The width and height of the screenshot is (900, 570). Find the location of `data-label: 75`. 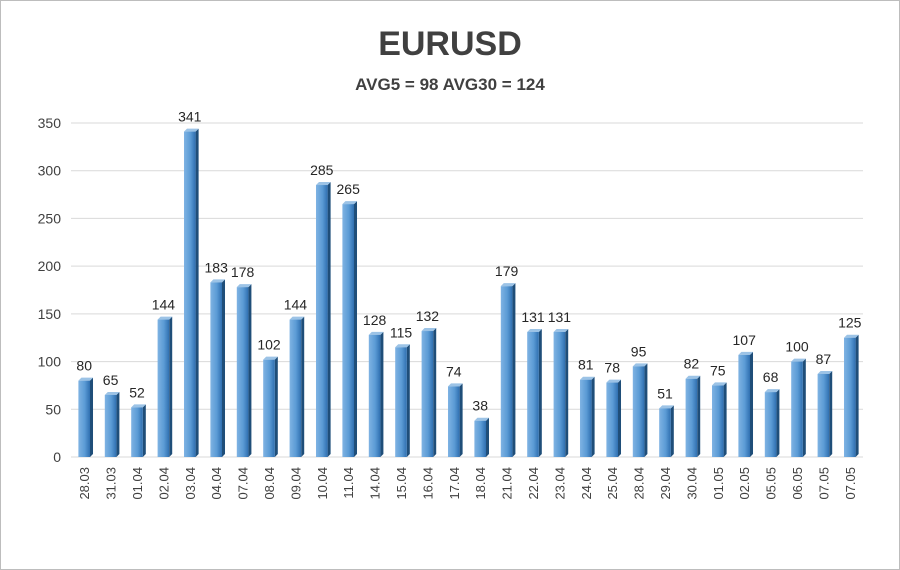

data-label: 75 is located at coordinates (718, 370).